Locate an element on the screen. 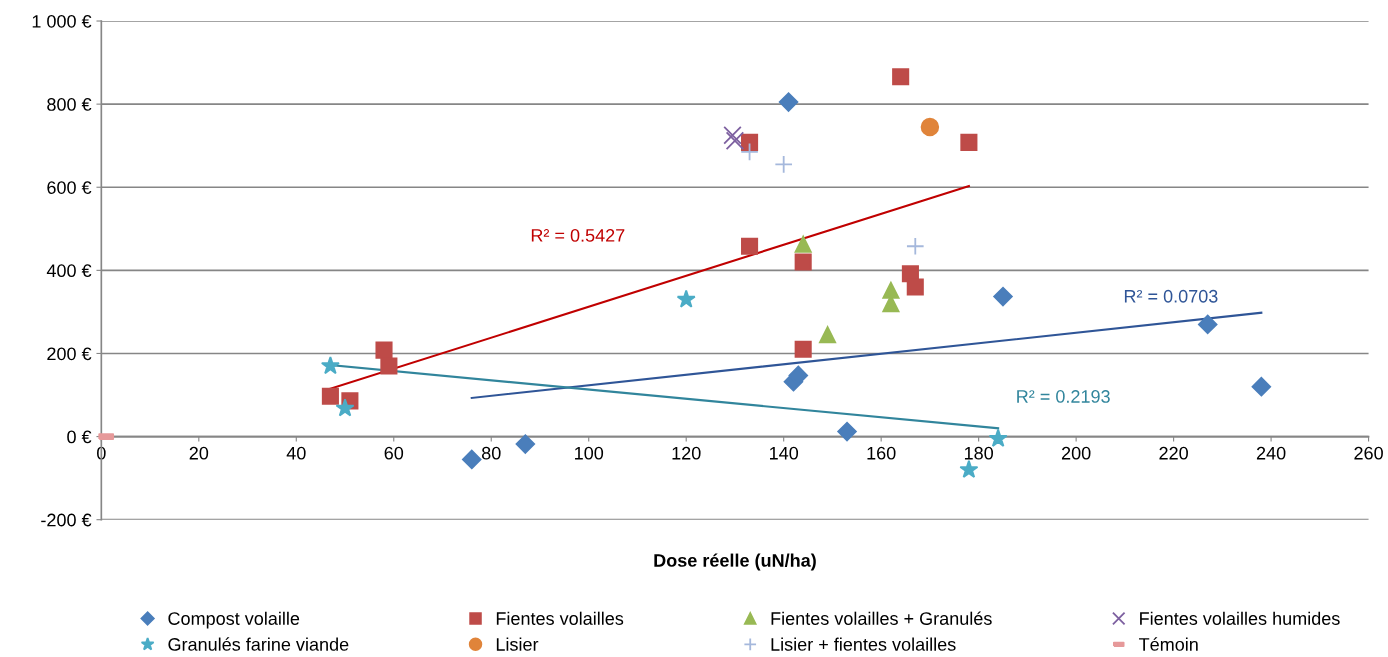 The width and height of the screenshot is (1388, 657). x-tick-label: 260 is located at coordinates (1368, 453).